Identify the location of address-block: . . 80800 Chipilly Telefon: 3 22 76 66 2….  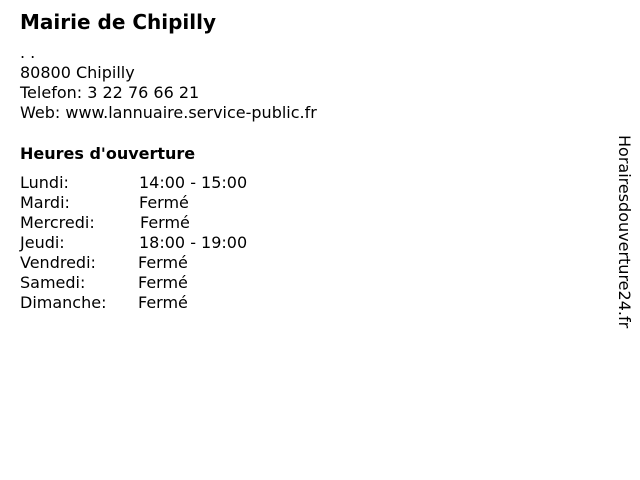
(168, 83).